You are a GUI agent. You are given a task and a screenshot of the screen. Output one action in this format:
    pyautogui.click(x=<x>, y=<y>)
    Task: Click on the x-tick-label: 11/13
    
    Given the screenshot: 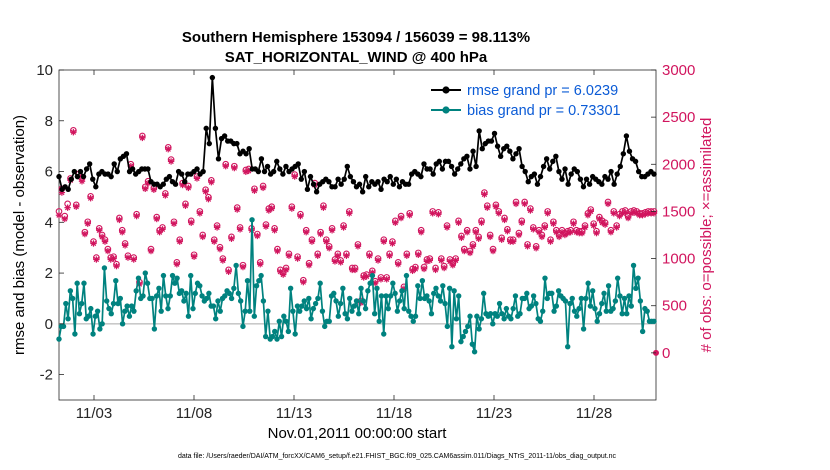 What is the action you would take?
    pyautogui.click(x=294, y=413)
    